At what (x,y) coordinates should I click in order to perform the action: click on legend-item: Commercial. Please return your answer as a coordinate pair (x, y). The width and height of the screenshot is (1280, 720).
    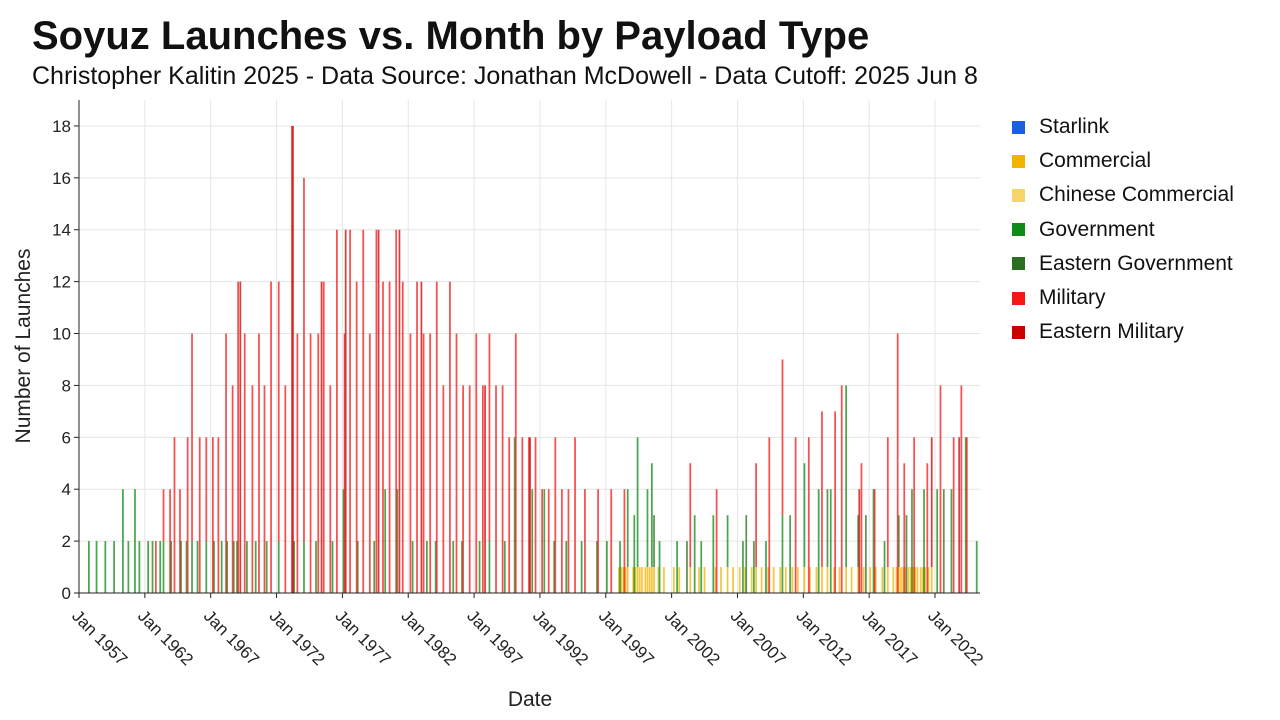
    Looking at the image, I should click on (1123, 161).